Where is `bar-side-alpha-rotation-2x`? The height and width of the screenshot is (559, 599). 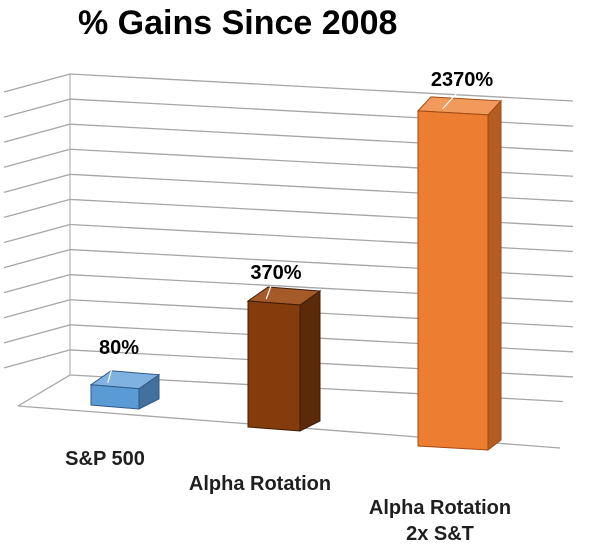
bar-side-alpha-rotation-2x is located at coordinates (494, 275).